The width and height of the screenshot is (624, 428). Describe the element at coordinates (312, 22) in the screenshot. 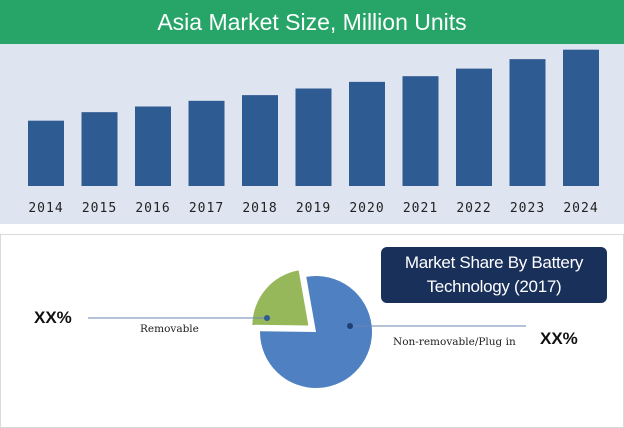

I see `chart-title: Asia Market Size, Million Units` at that location.